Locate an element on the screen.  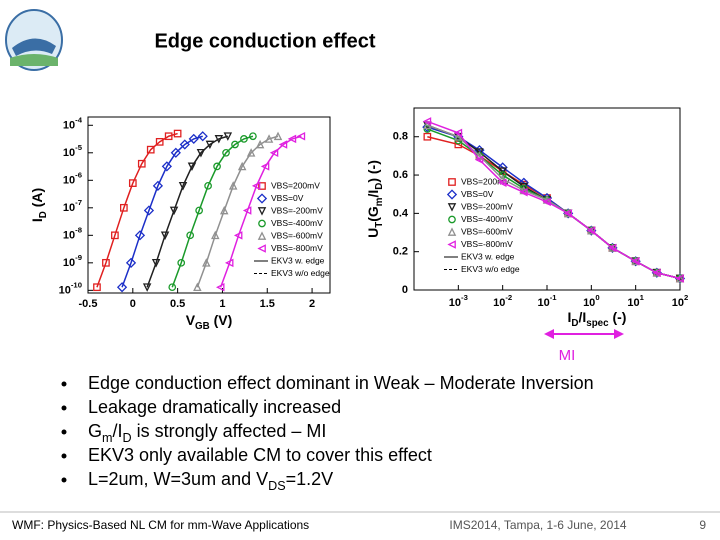
y-tick-label: 10⁻⁹ is located at coordinates (72, 261).